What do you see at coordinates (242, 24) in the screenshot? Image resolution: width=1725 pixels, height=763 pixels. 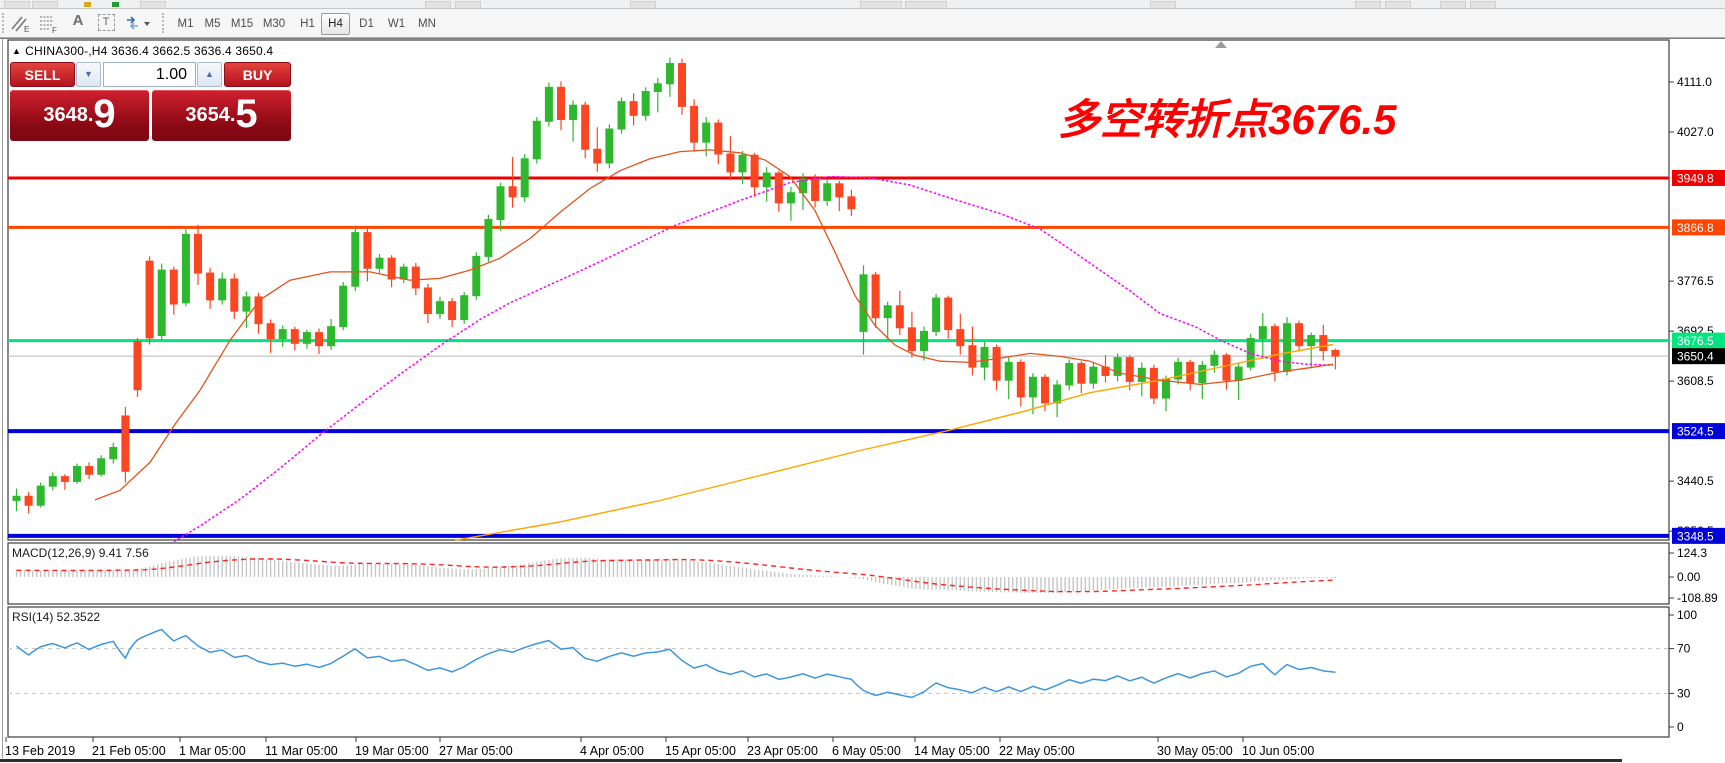 I see `tab-timeframe-m15: M15` at bounding box center [242, 24].